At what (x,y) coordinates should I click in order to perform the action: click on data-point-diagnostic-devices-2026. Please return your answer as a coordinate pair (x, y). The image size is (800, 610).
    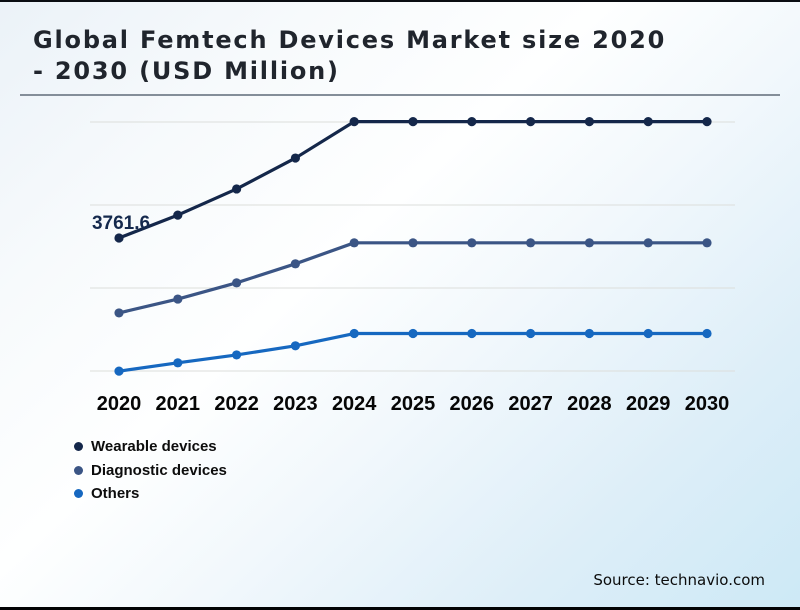
    Looking at the image, I should click on (472, 243).